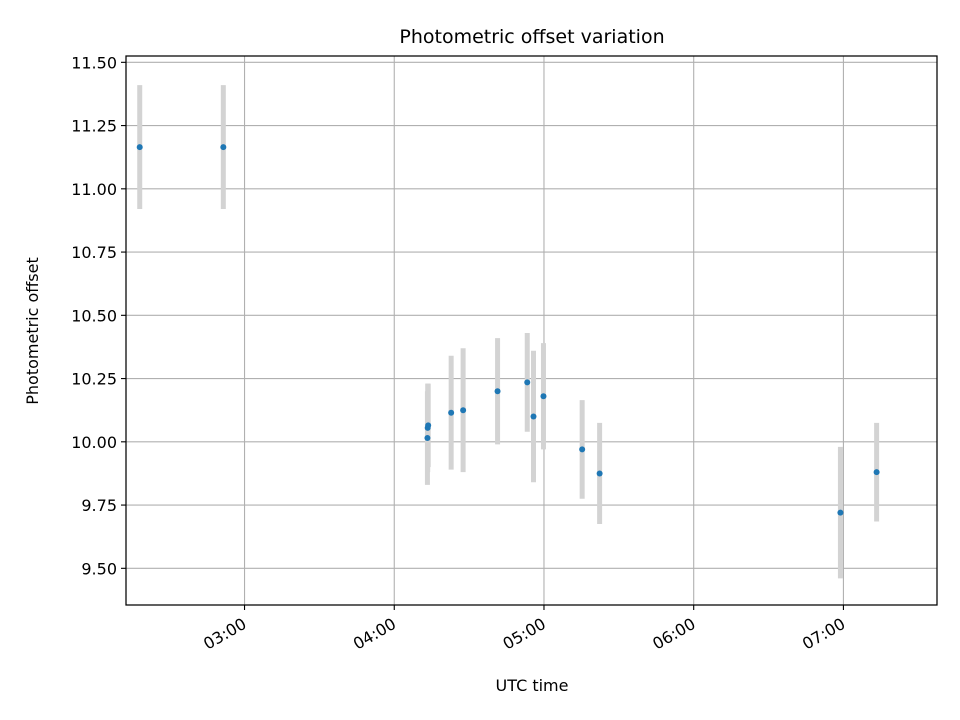  I want to click on y-tick-label: 11.50, so click(94, 62).